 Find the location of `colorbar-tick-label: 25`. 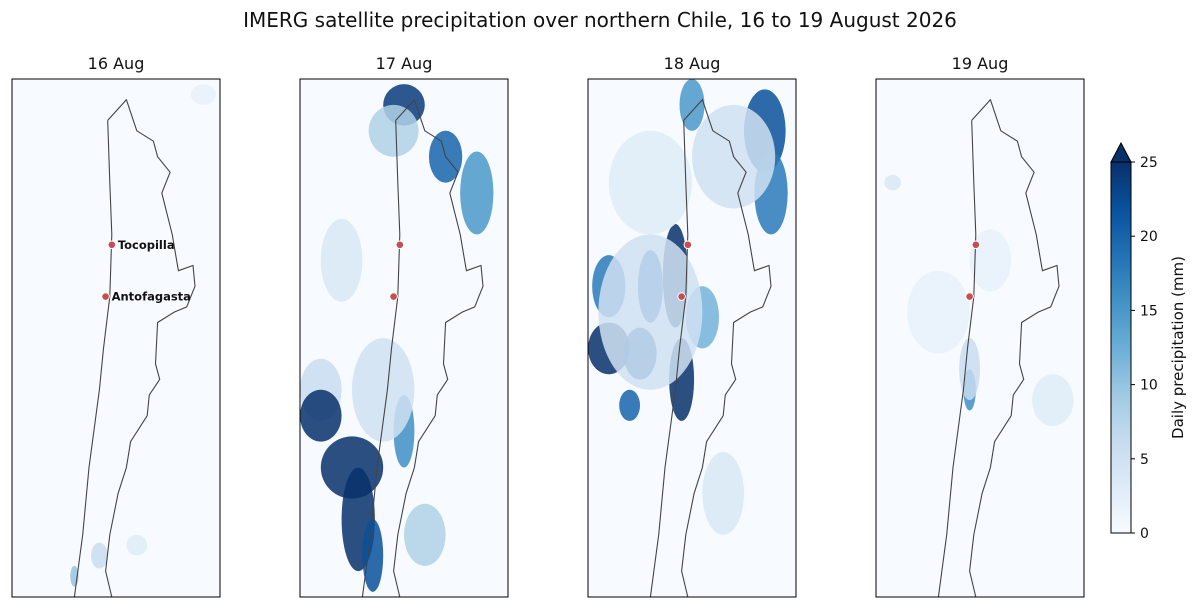

colorbar-tick-label: 25 is located at coordinates (1149, 163).